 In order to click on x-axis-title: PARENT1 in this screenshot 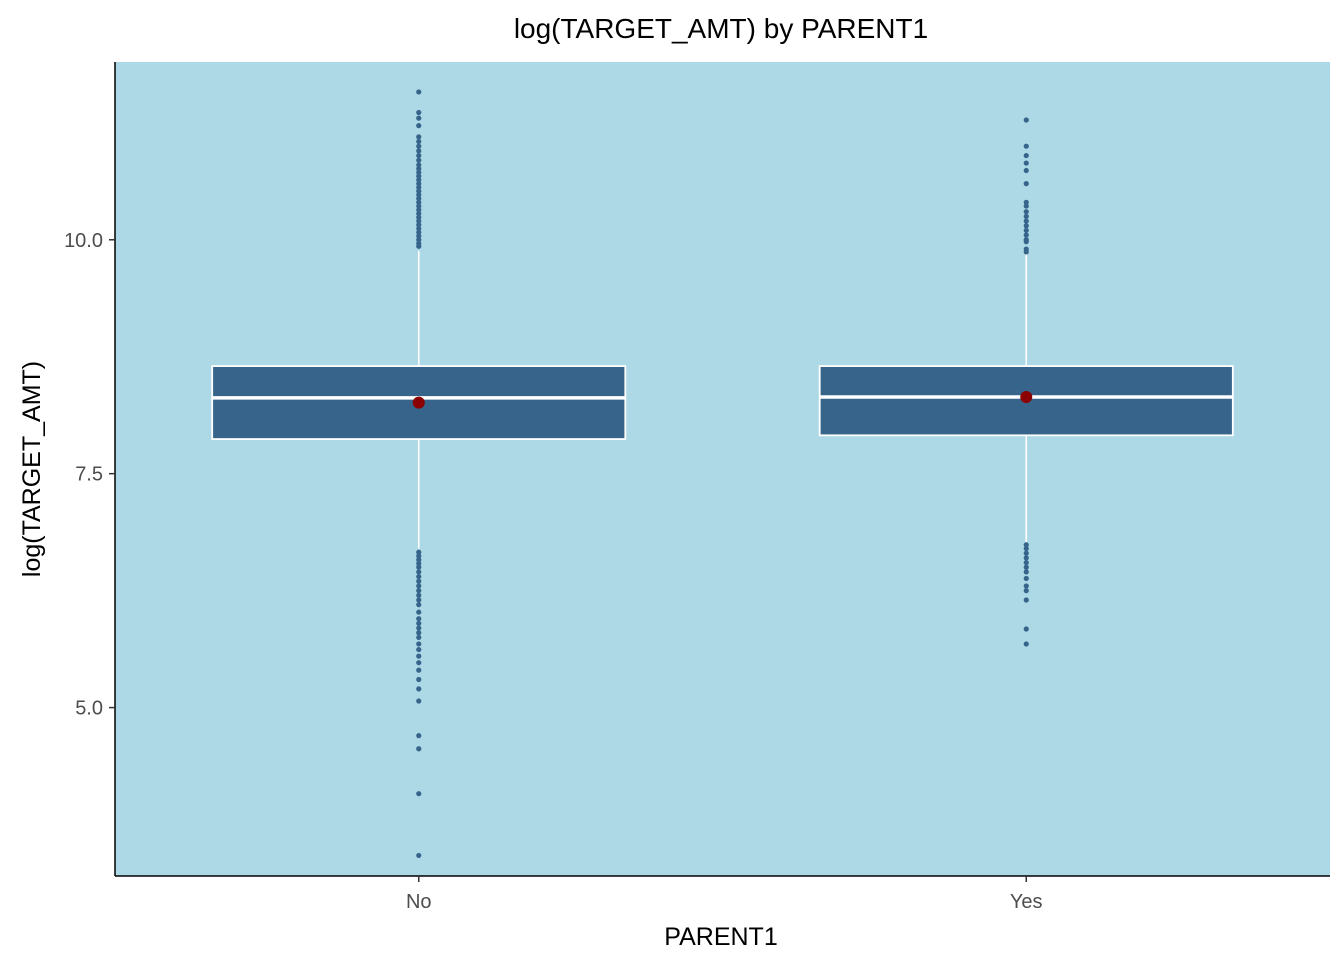, I will do `click(720, 937)`.